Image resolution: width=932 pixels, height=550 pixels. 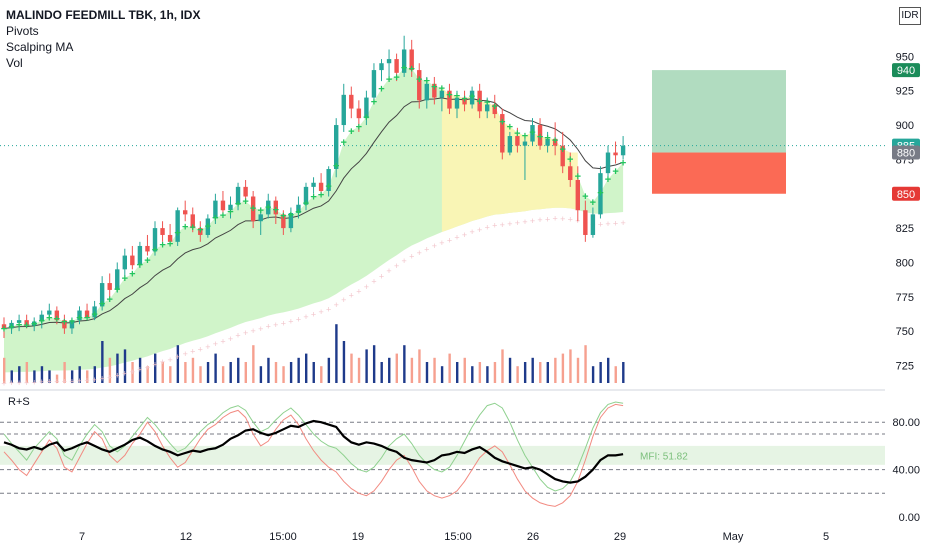 I want to click on rs-y-tick-label: 0.00, so click(x=909, y=518).